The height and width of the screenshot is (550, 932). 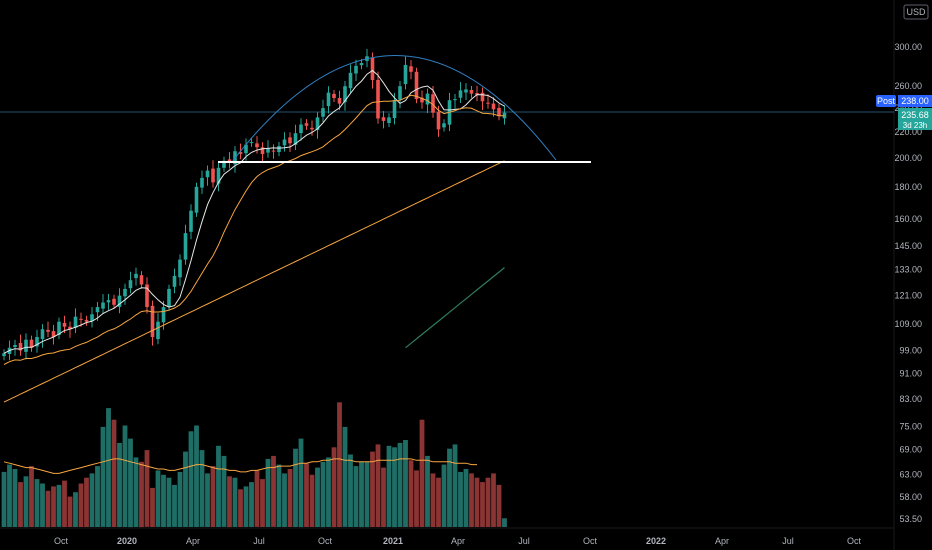 I want to click on price-tick-label: 133.00, so click(x=908, y=270).